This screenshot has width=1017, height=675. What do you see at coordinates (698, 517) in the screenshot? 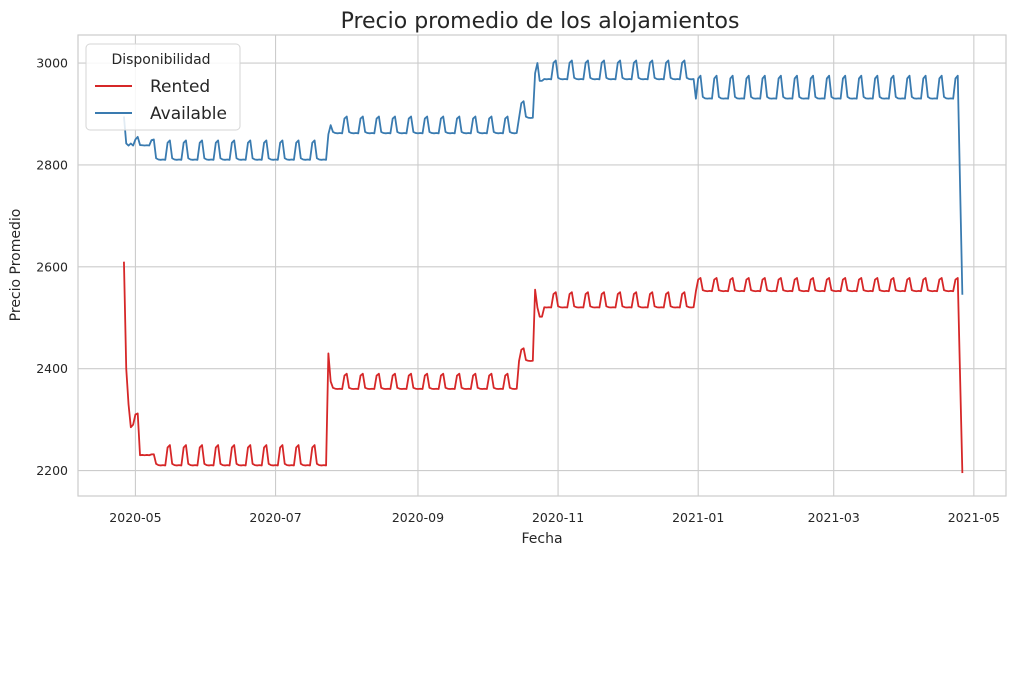
I see `x-tick-label: 2021-01` at bounding box center [698, 517].